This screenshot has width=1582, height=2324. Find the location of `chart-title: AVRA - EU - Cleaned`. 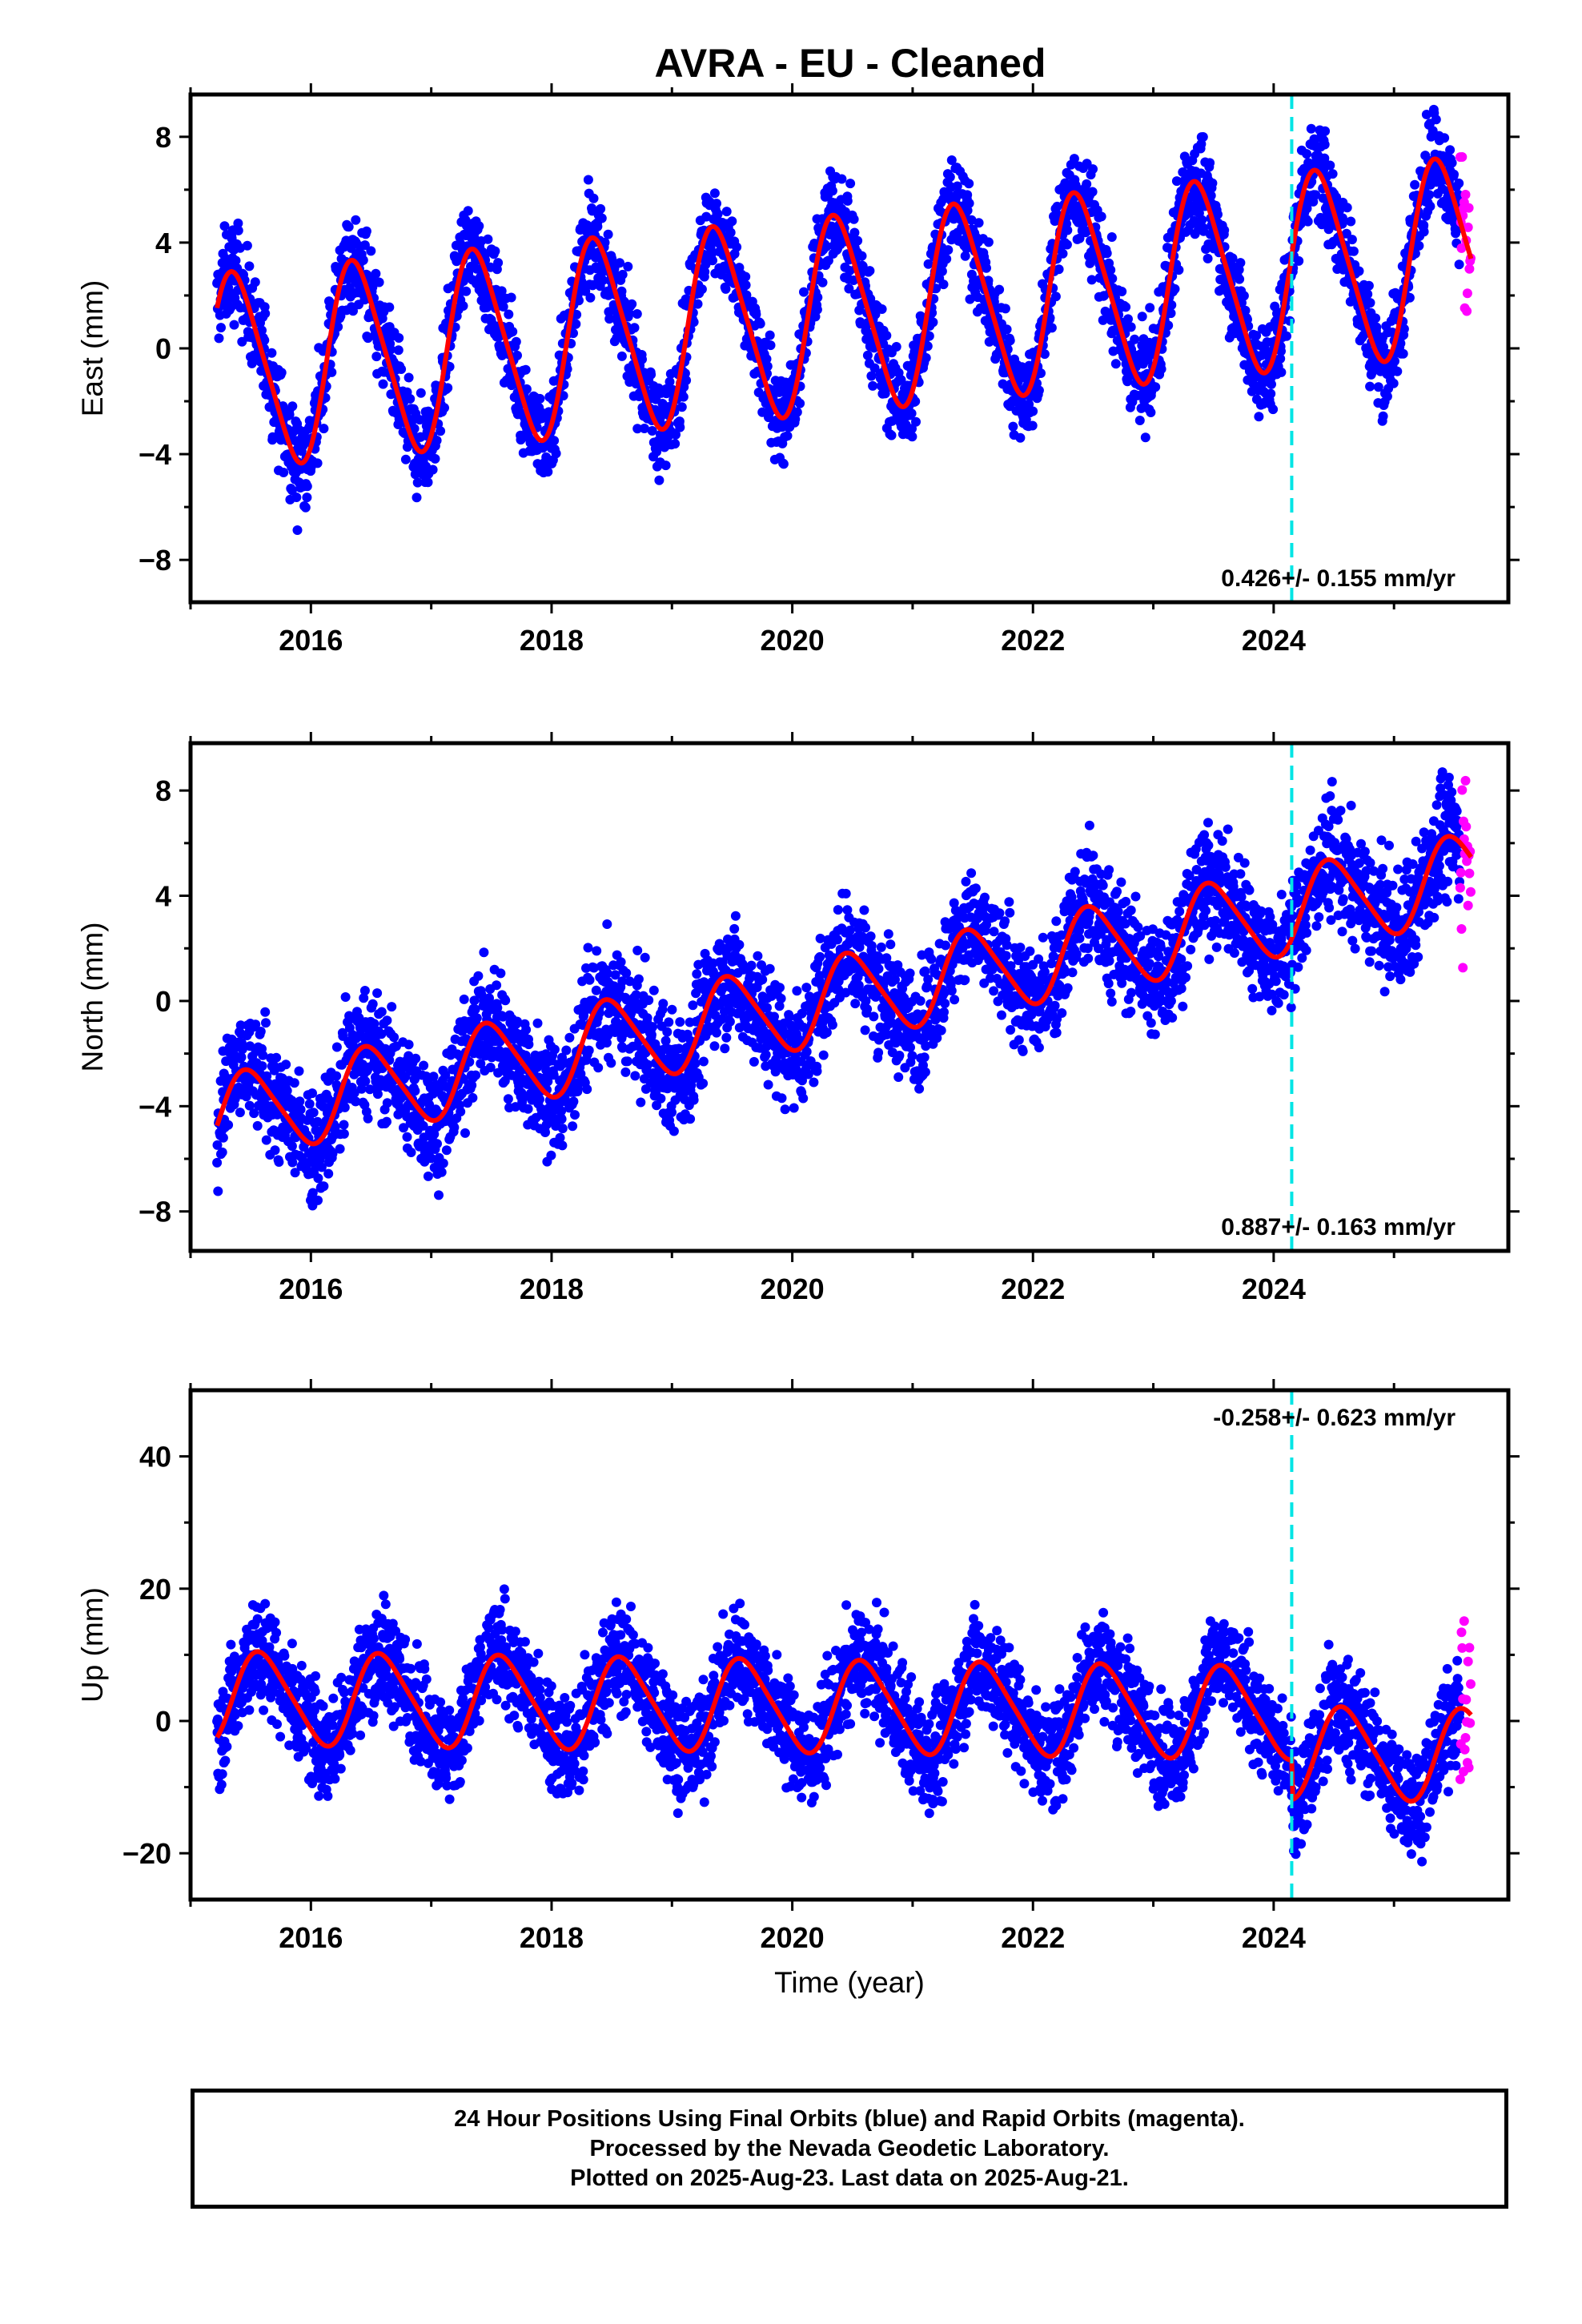

chart-title: AVRA - EU - Cleaned is located at coordinates (850, 63).